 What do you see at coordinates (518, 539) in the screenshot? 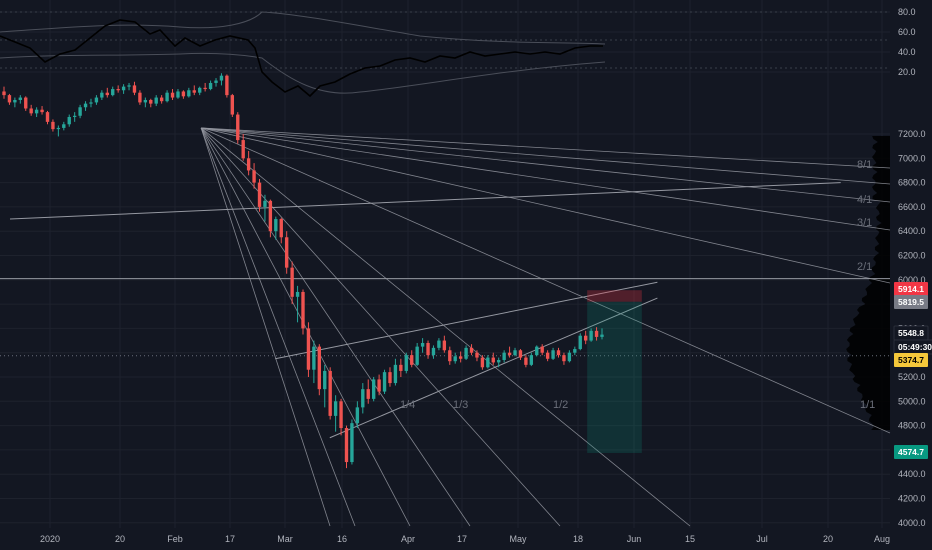
I see `time-tick-label: May` at bounding box center [518, 539].